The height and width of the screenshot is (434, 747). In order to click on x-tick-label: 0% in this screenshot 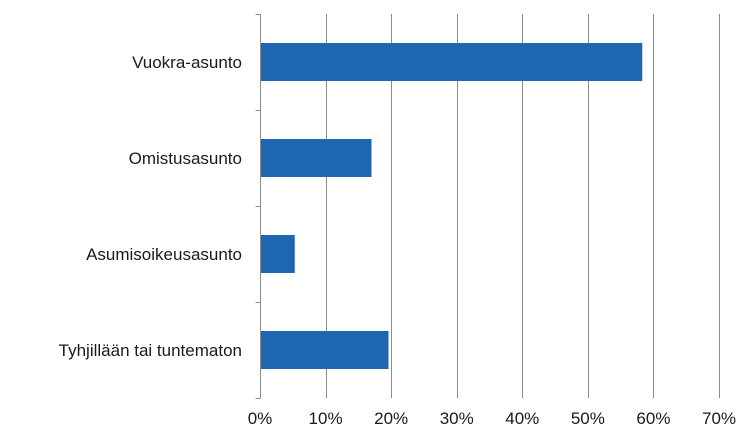, I will do `click(260, 418)`.